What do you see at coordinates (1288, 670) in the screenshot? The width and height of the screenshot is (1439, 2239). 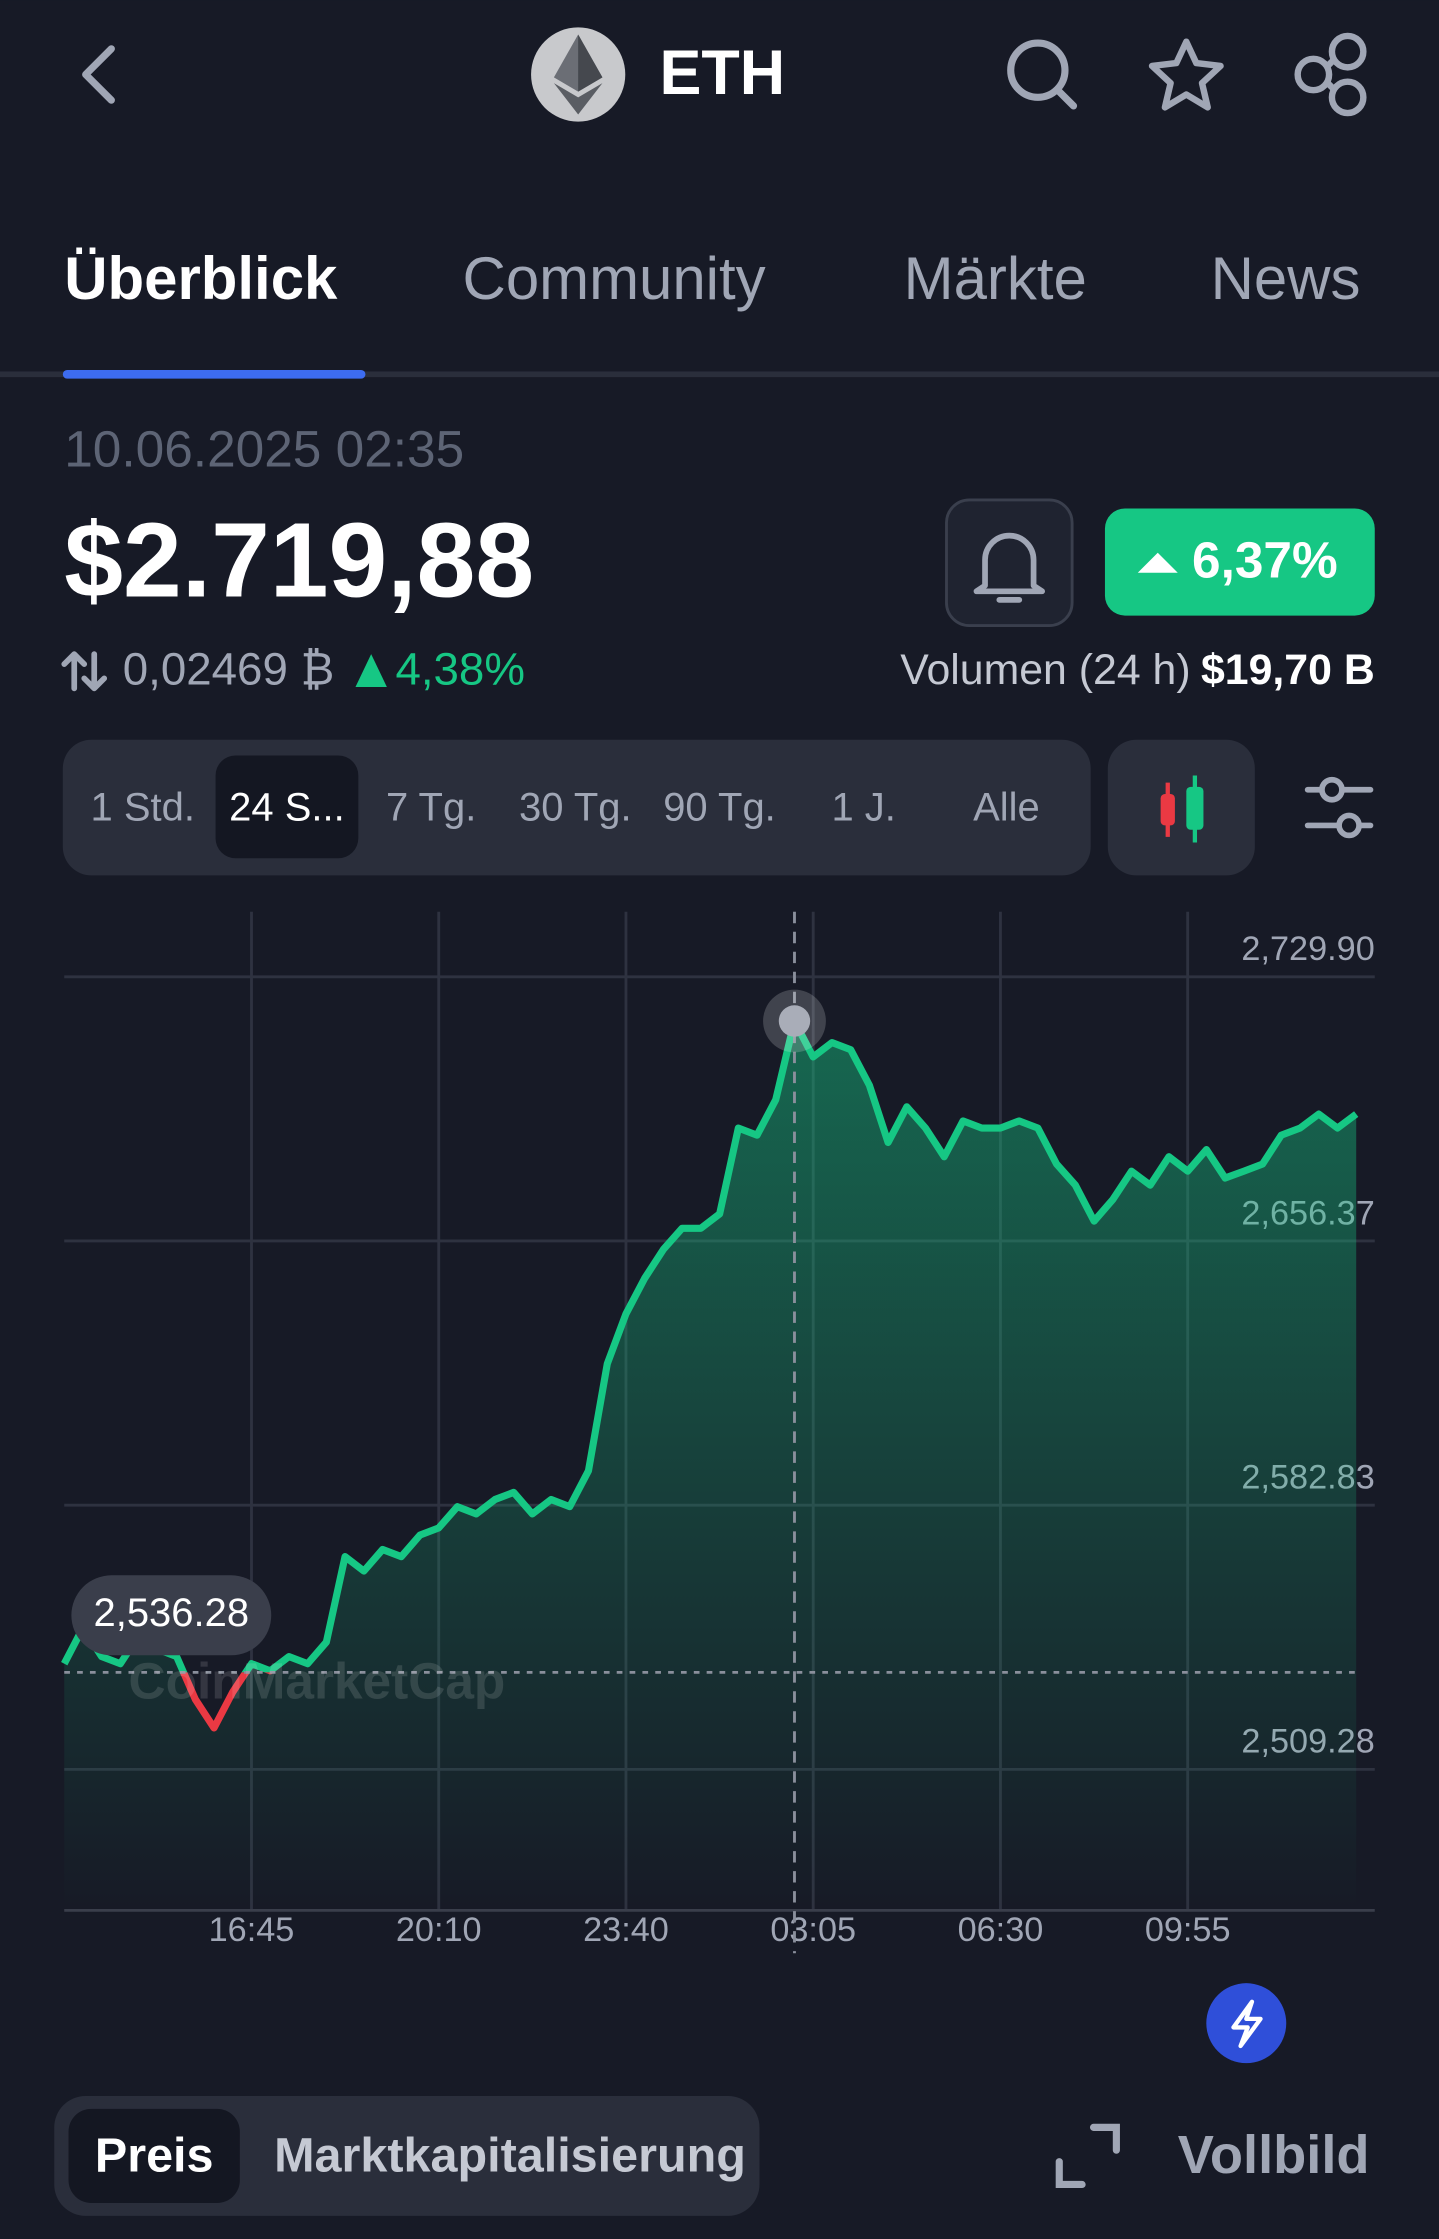 I see `volume-value: $19,70 B` at bounding box center [1288, 670].